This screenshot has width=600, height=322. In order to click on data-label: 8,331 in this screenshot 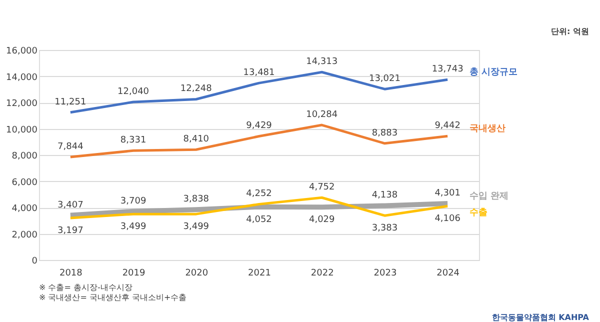, I will do `click(133, 141)`.